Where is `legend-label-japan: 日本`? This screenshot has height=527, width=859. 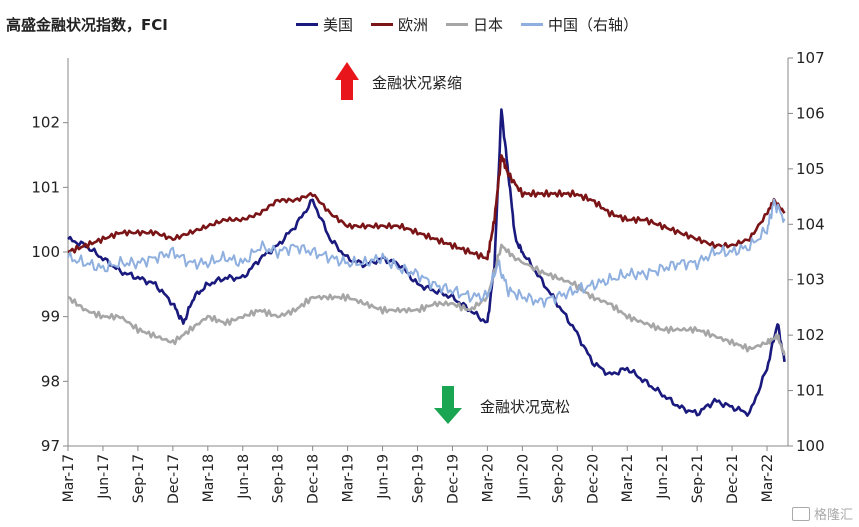
legend-label-japan: 日本 is located at coordinates (488, 25).